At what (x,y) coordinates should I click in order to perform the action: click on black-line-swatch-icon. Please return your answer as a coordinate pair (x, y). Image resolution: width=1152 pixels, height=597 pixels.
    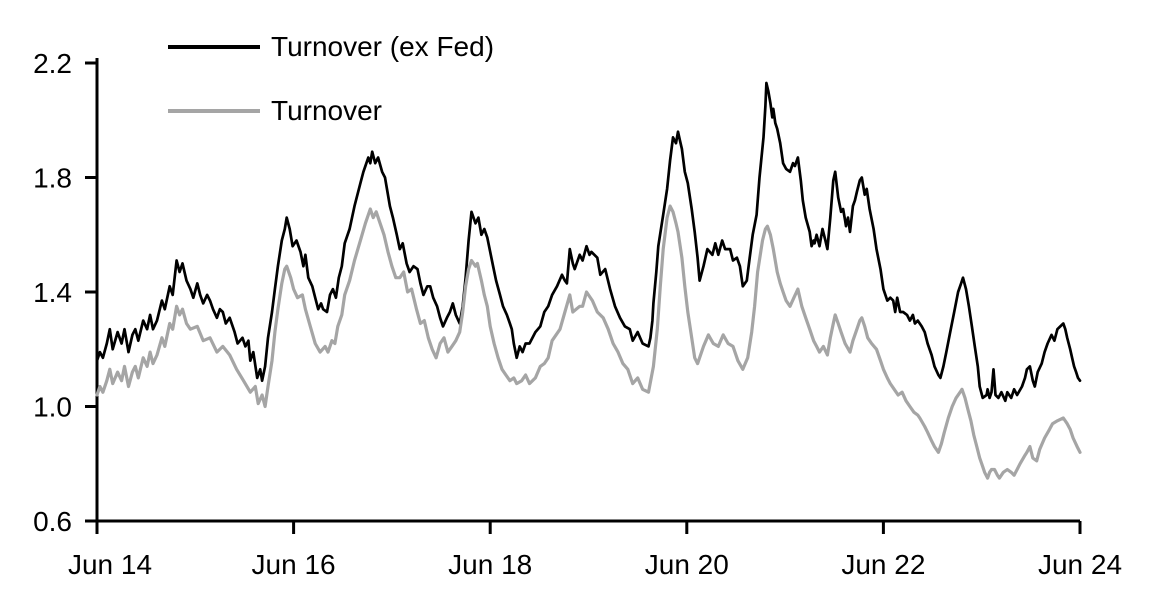
    Looking at the image, I should click on (214, 47).